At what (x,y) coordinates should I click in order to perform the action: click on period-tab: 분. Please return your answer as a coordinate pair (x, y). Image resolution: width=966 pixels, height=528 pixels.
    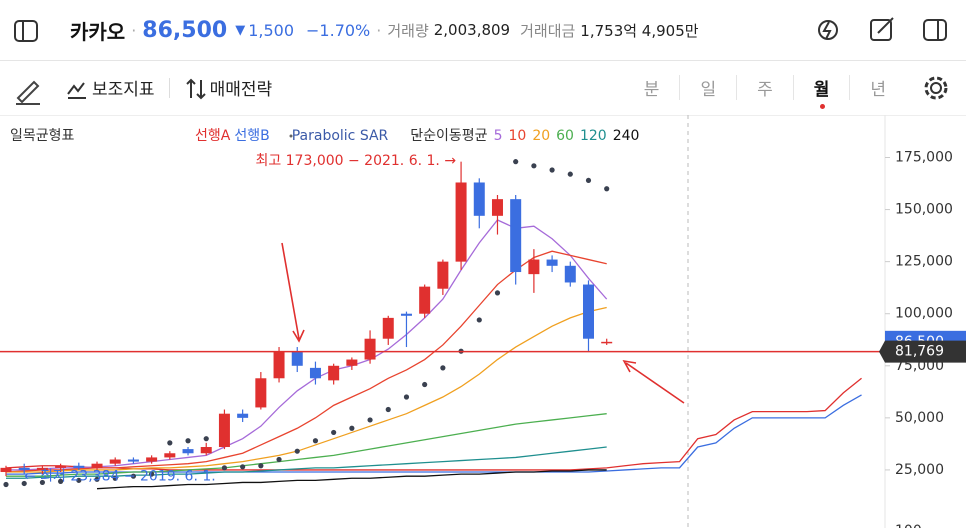
    Looking at the image, I should click on (651, 90).